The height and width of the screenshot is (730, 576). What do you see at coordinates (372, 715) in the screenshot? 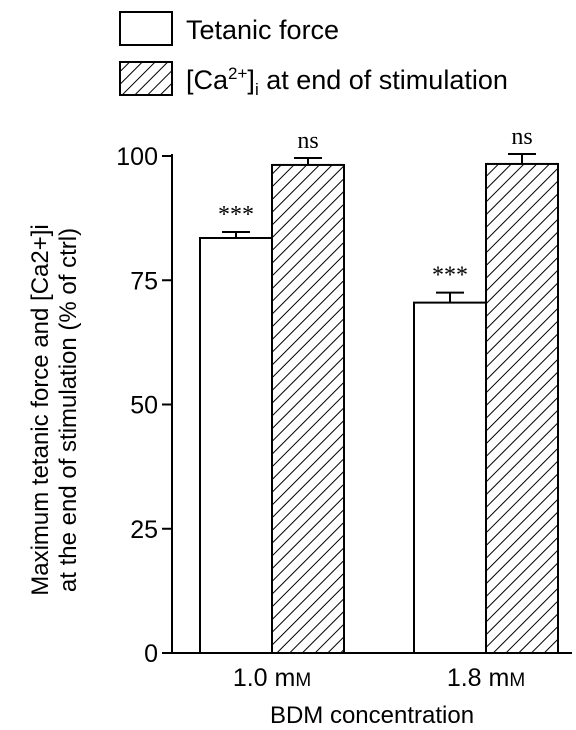
I see `x-axis-title: BDM concentration` at bounding box center [372, 715].